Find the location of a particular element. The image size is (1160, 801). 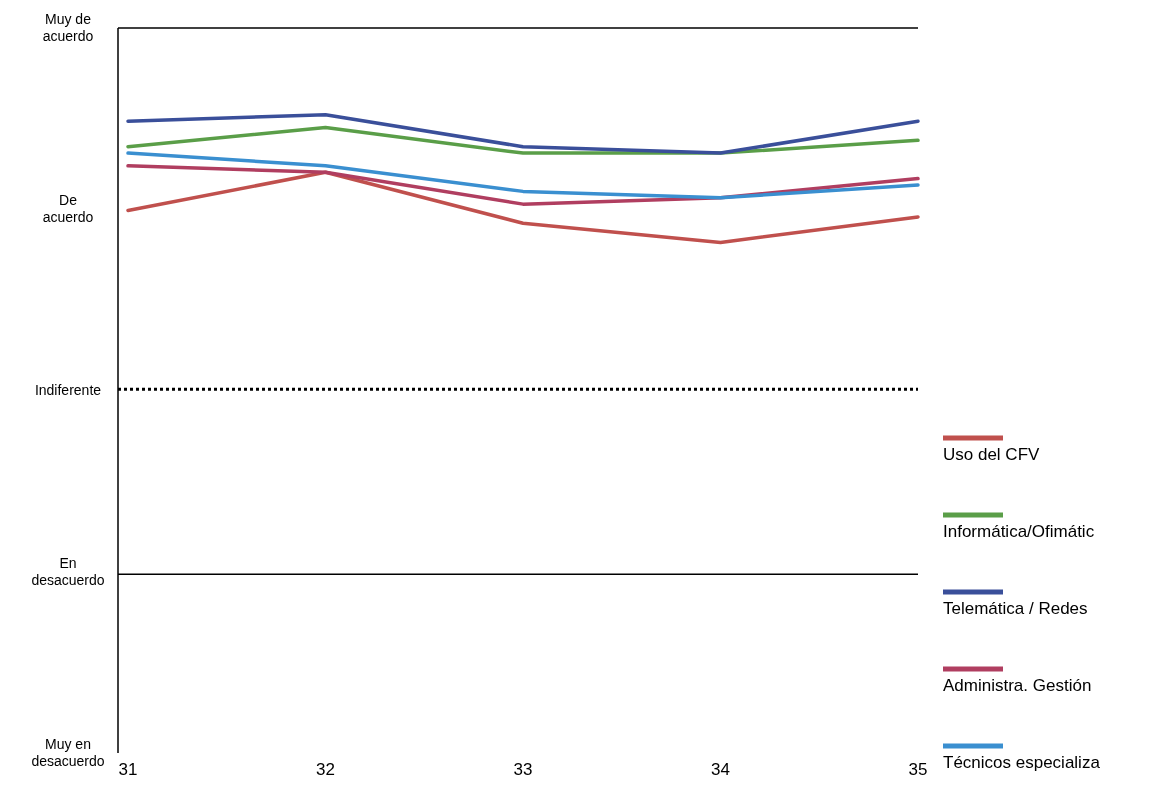

legend-label: Informática/Ofimátic is located at coordinates (1019, 531).